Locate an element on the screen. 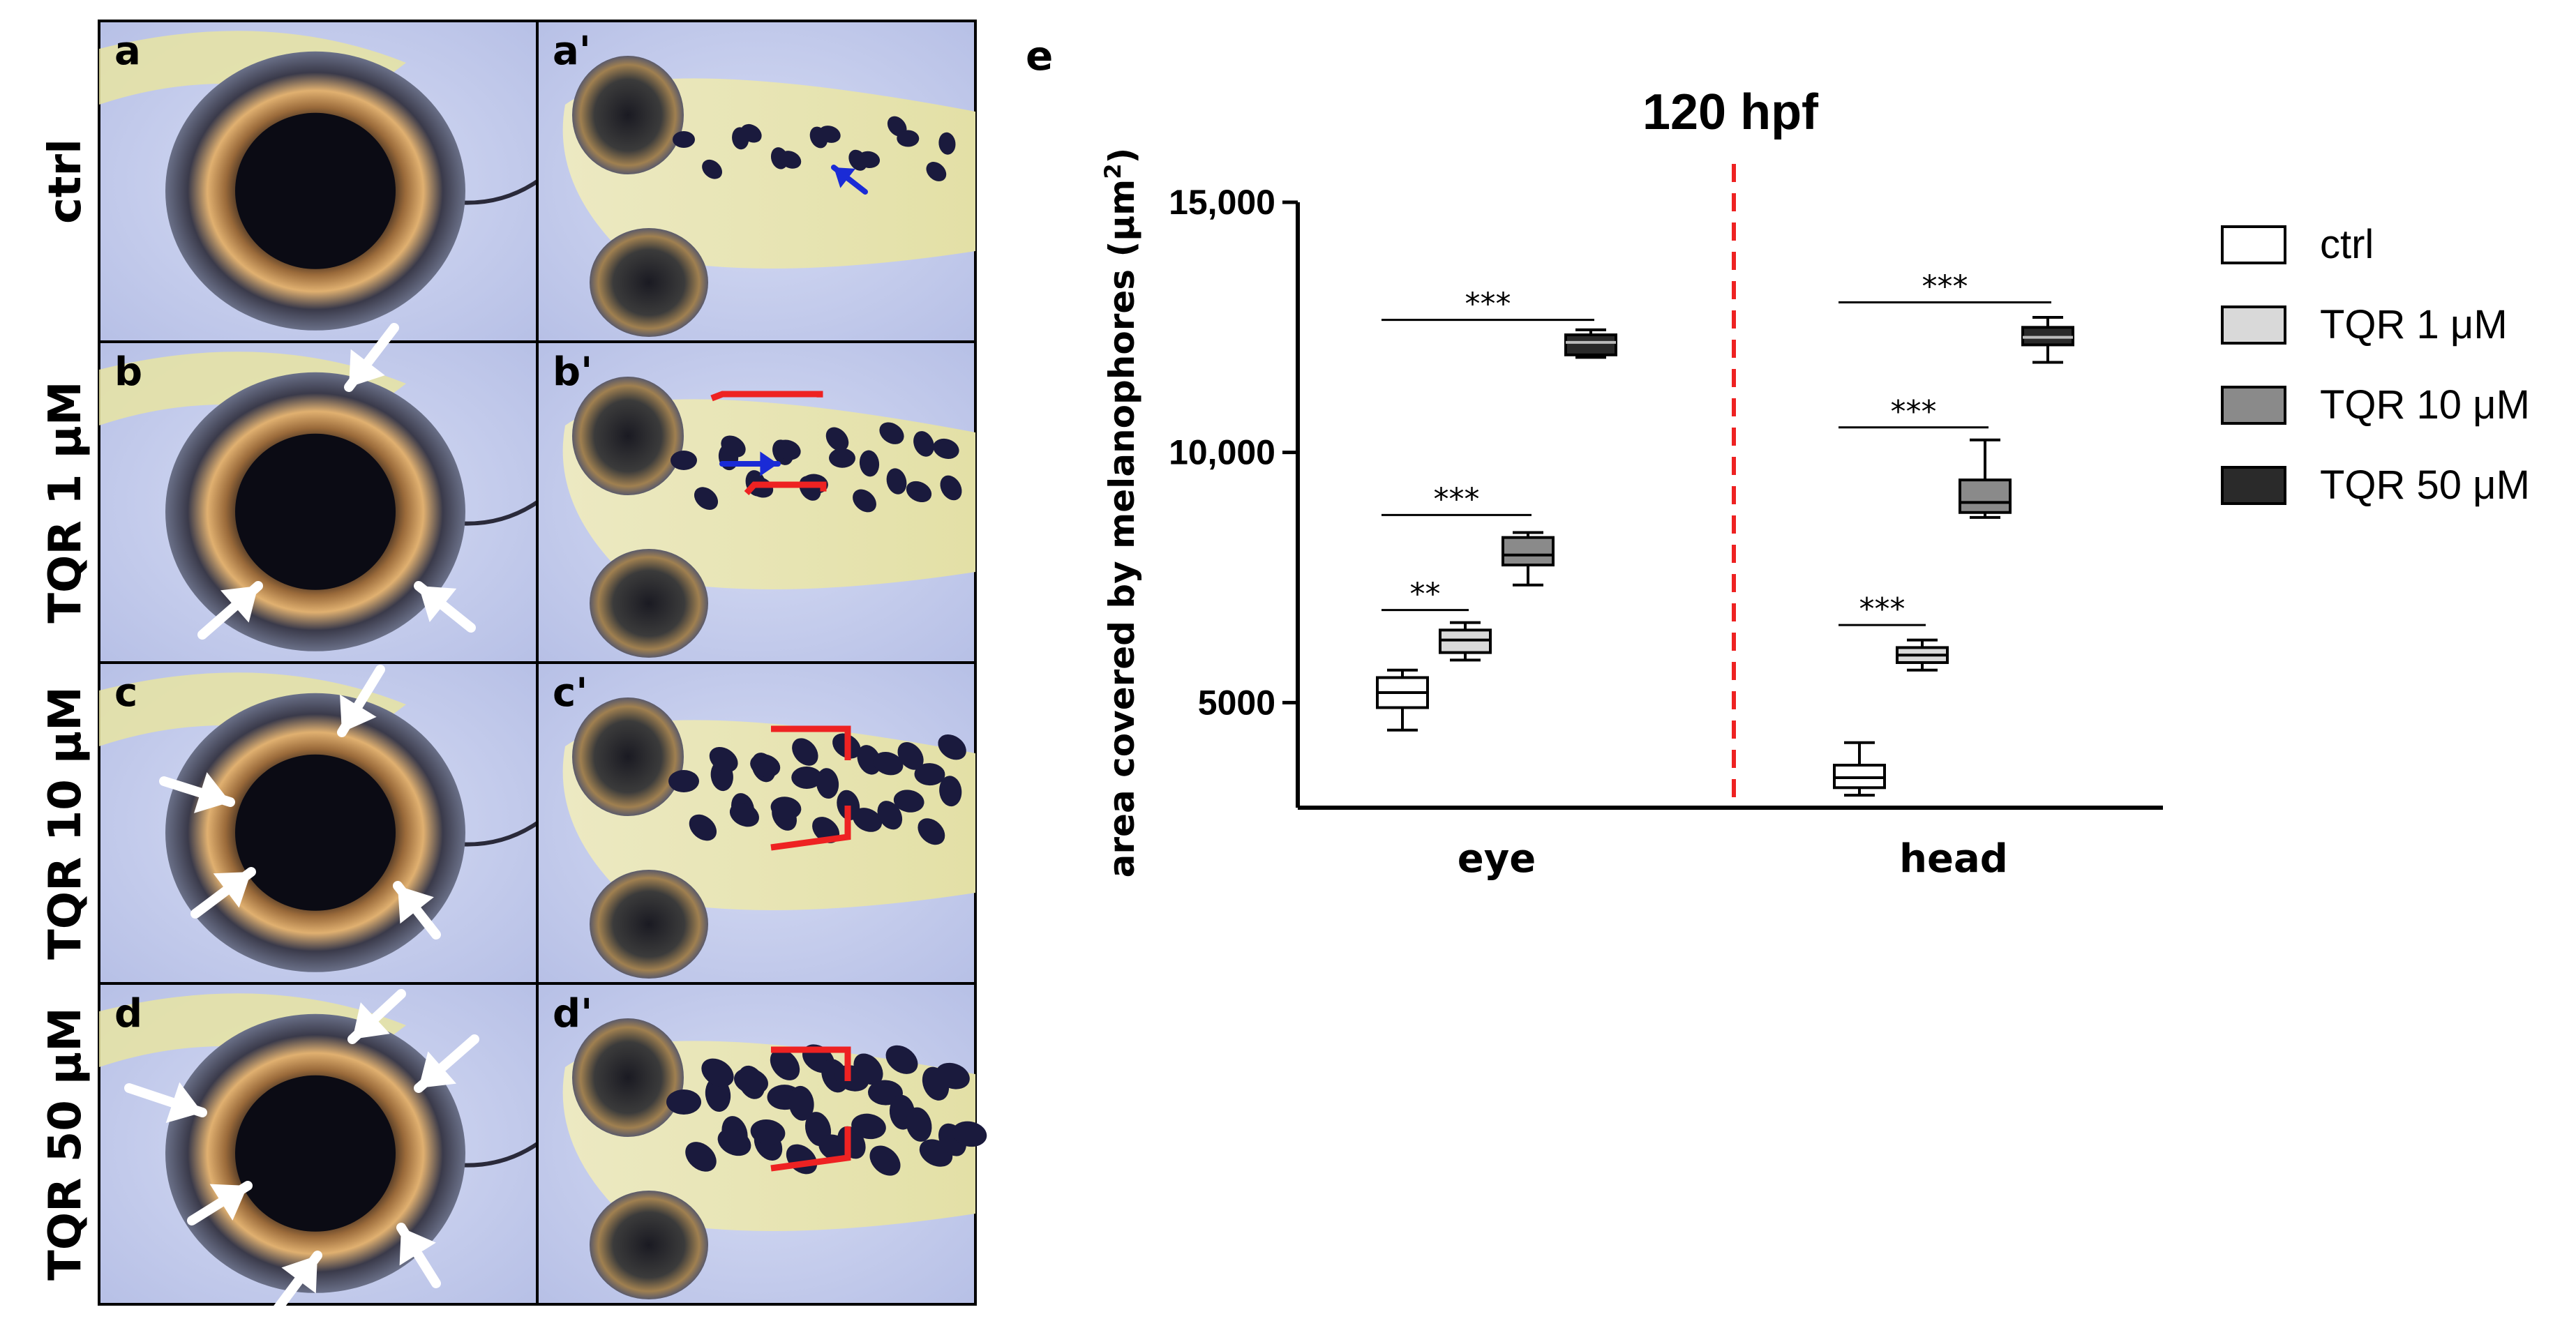 This screenshot has height=1328, width=2576. eye-panel-c is located at coordinates (318, 823).